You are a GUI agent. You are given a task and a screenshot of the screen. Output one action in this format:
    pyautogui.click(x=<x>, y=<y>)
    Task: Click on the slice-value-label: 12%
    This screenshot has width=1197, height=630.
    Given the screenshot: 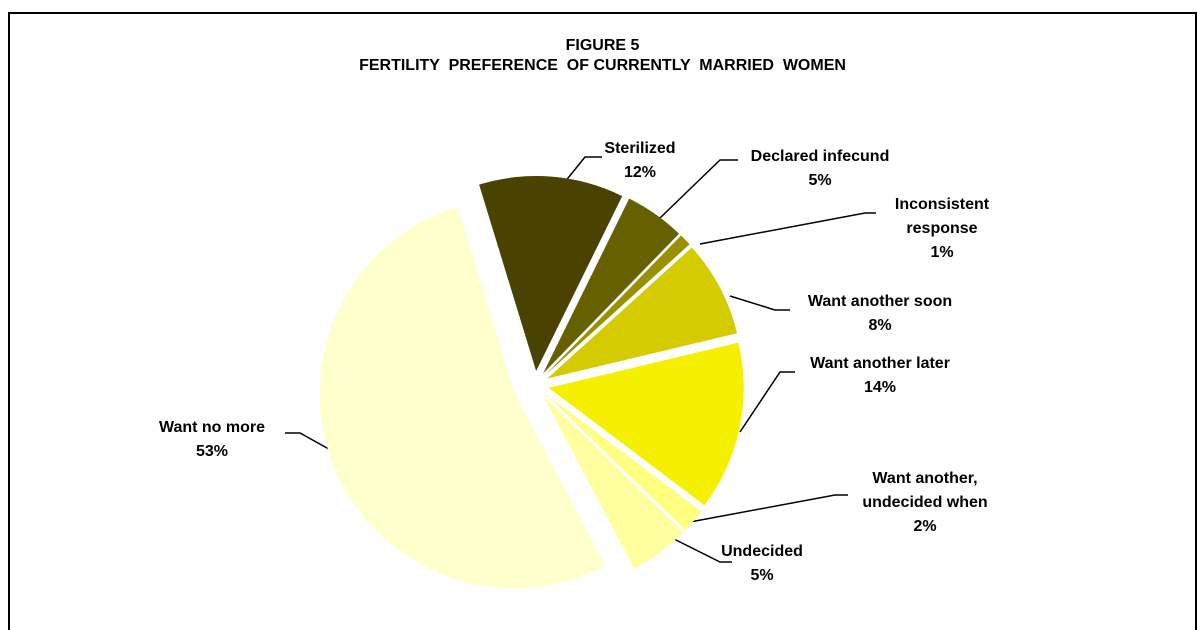 What is the action you would take?
    pyautogui.click(x=640, y=172)
    